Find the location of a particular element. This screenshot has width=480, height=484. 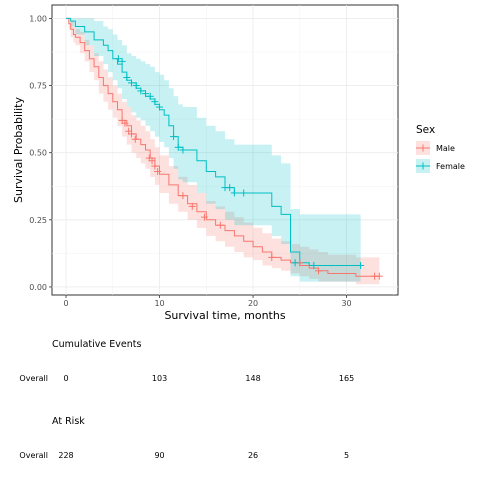

risk-table-cell: 90 is located at coordinates (159, 455).